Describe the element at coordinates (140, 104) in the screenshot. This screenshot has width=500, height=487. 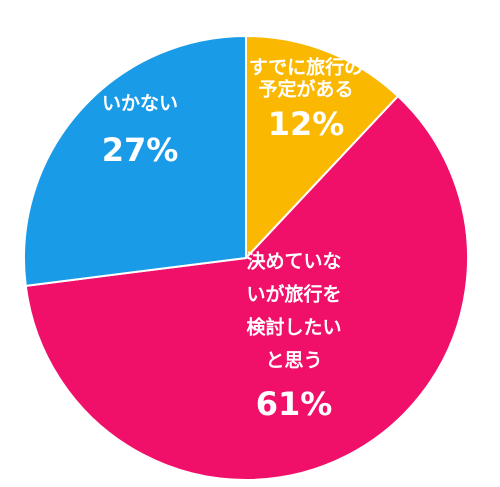
I see `slice-label: いかない` at that location.